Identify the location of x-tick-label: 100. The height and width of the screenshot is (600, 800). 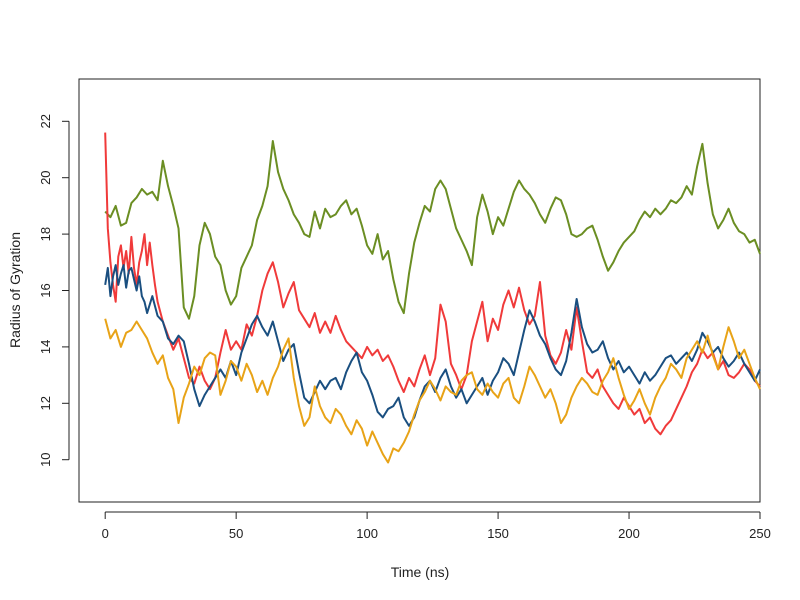
(367, 533).